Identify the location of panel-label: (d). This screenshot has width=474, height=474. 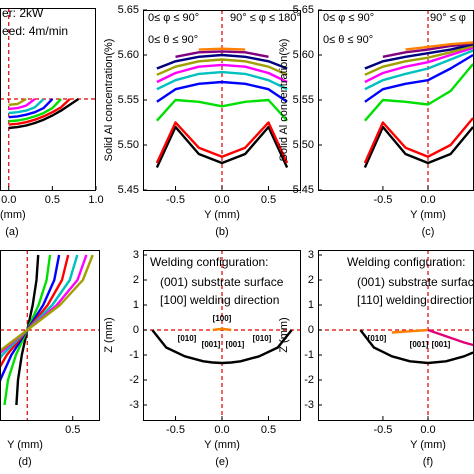
(24, 462).